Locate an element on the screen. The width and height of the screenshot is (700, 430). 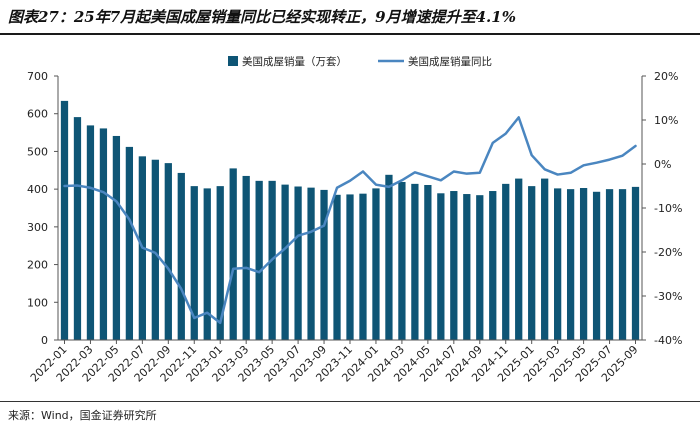
legend-bar-swatch is located at coordinates (233, 61).